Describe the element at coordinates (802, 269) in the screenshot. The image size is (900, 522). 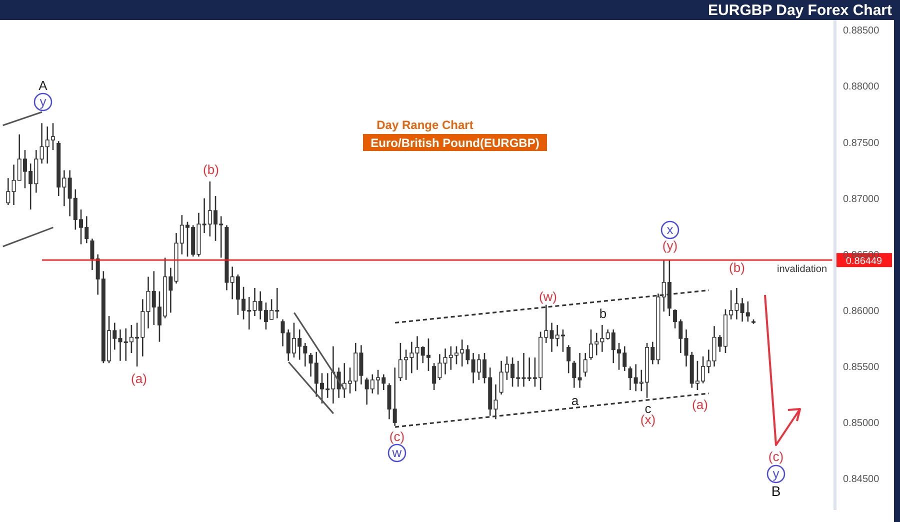
I see `annotation: invalidation` at that location.